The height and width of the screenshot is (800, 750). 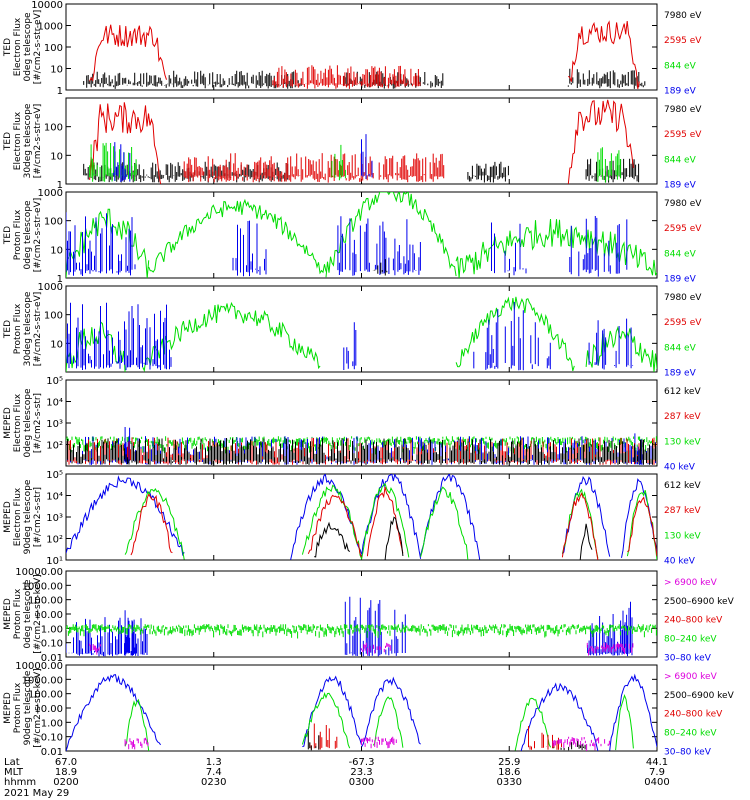 What do you see at coordinates (65, 782) in the screenshot?
I see `x-time-value: 0200` at bounding box center [65, 782].